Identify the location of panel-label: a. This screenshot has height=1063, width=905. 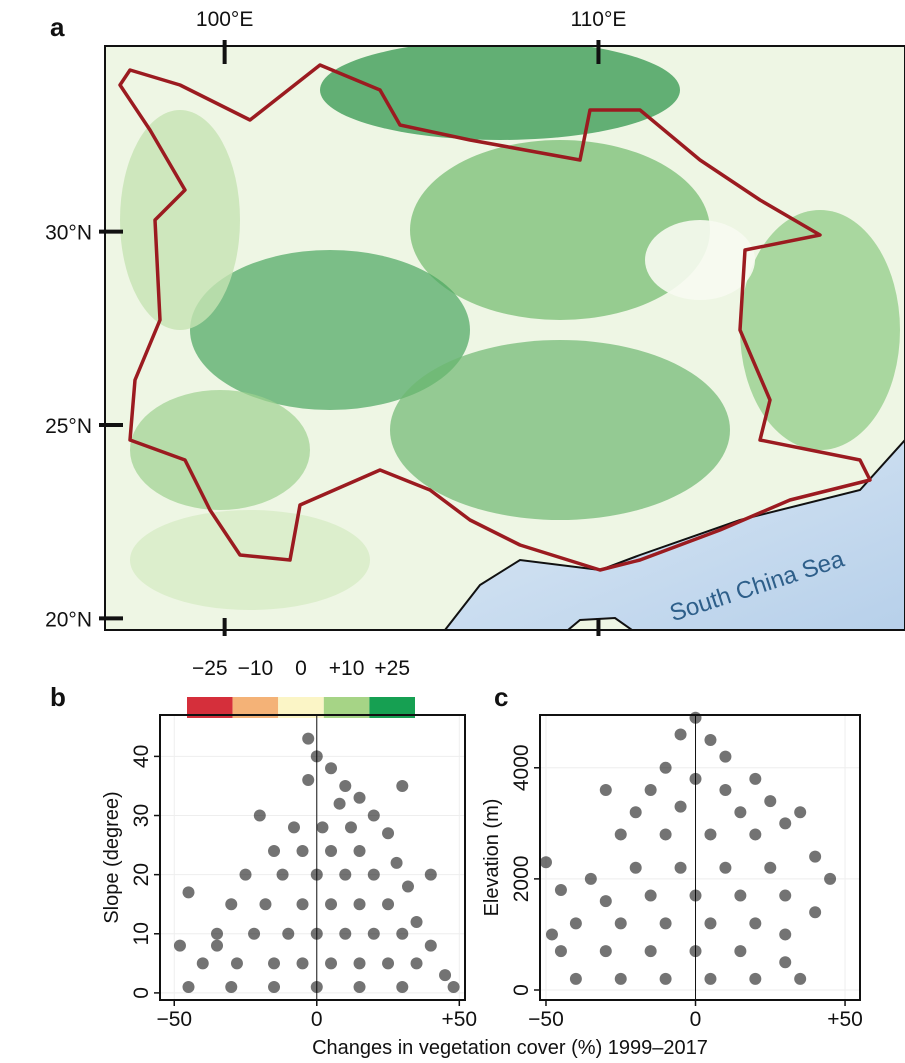
(57, 27).